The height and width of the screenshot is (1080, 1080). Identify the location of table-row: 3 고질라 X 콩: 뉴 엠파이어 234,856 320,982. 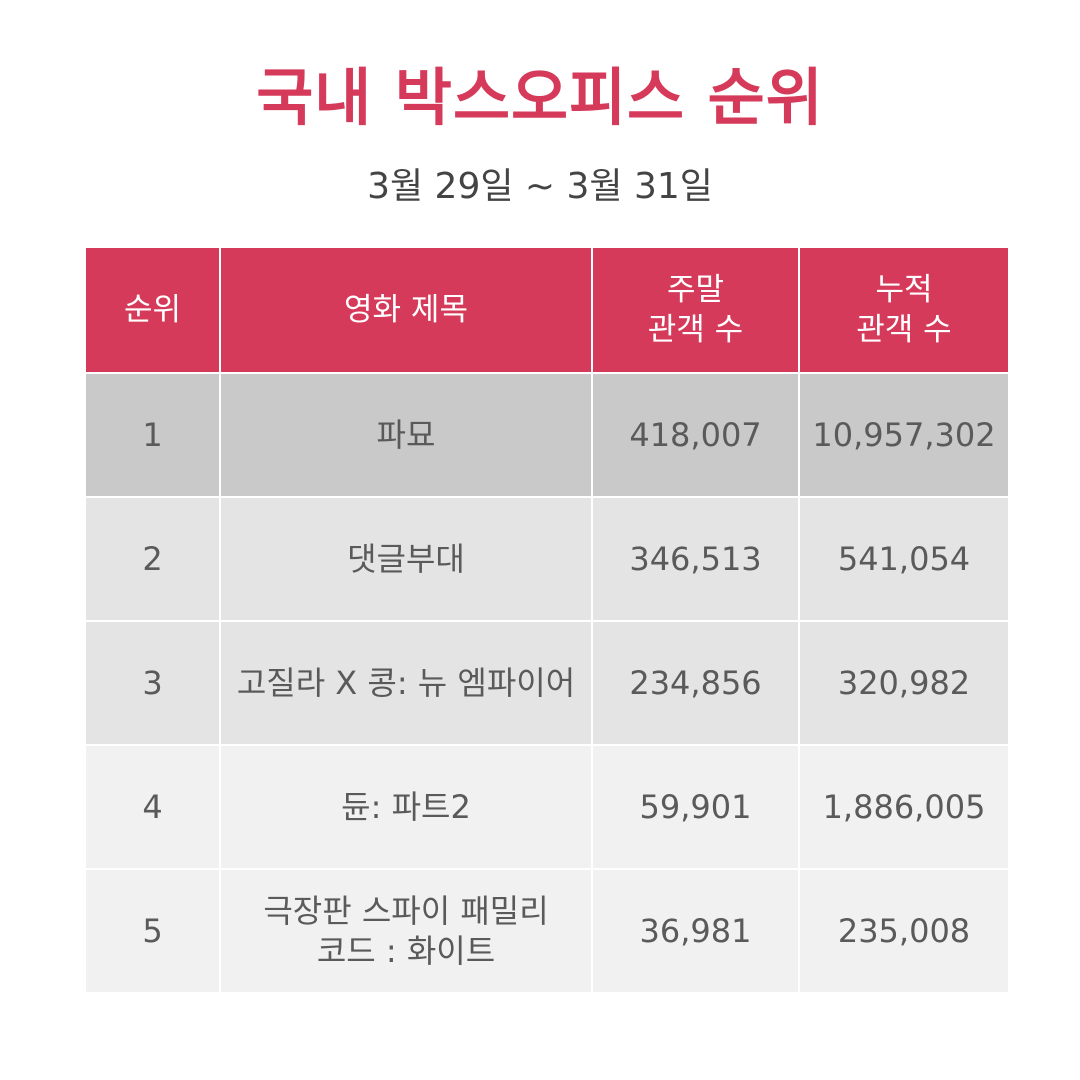
(547, 683).